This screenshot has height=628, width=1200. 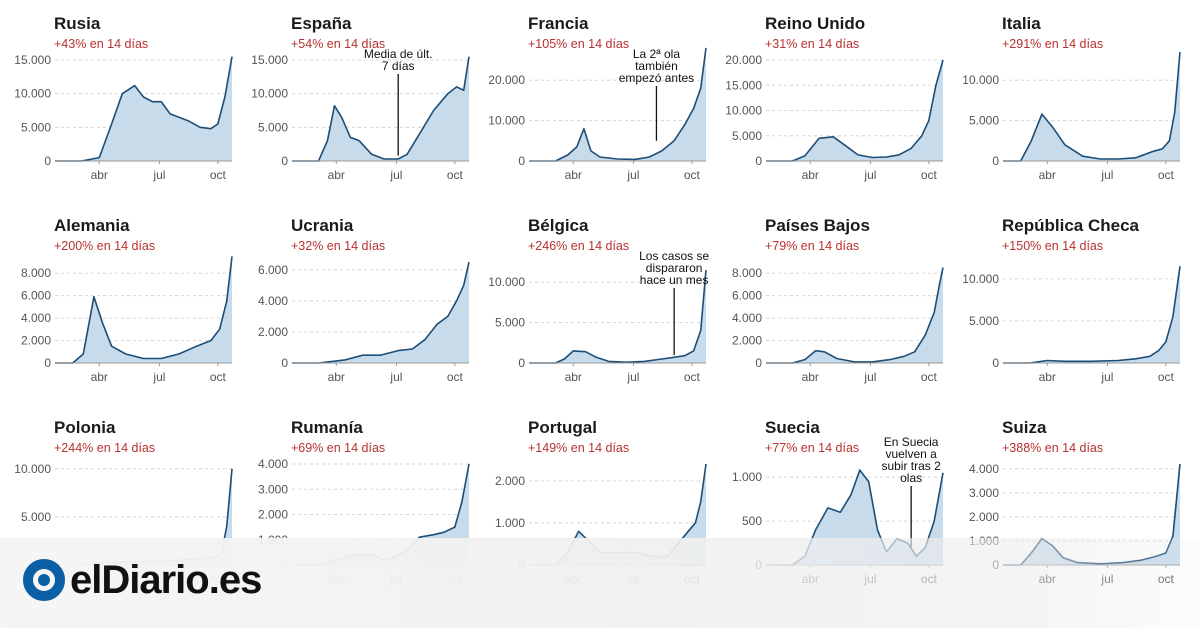 I want to click on chart-plot: 0 5.000 10.000 15.000 20.000 abr jul oct, so click(x=834, y=117).